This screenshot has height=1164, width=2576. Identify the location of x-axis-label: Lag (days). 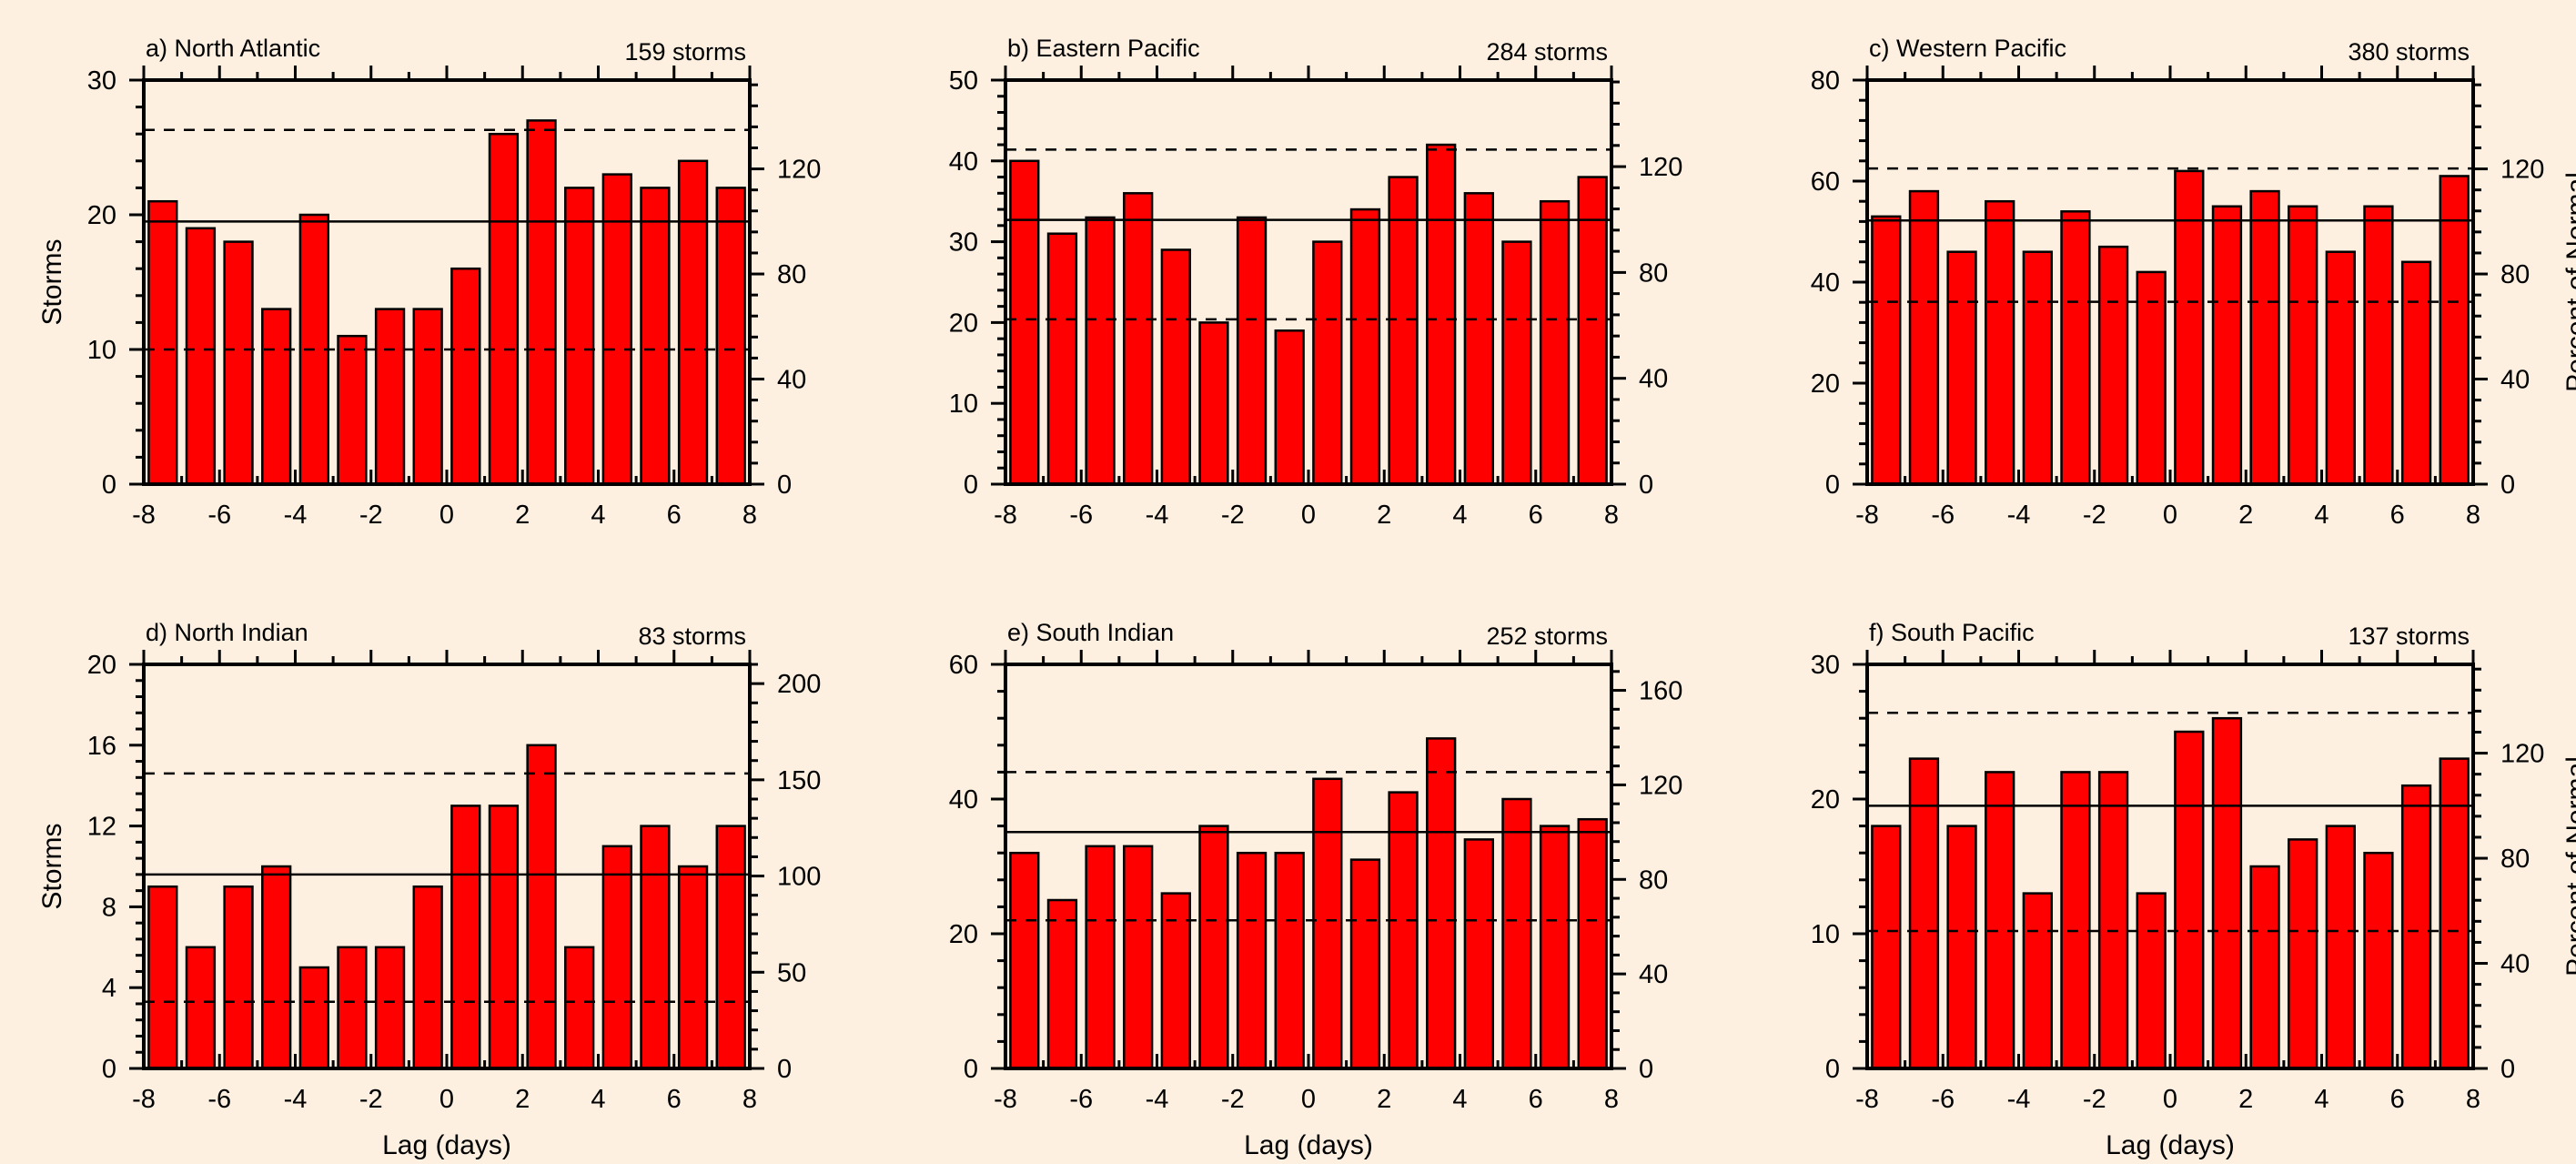
(2170, 1145).